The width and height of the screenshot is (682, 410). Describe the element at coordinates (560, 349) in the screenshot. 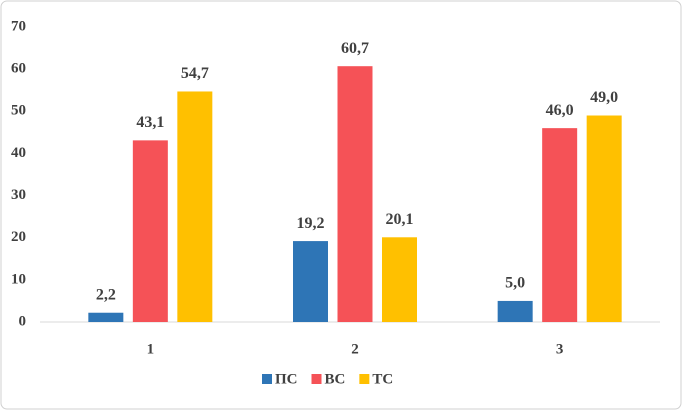

I see `x-tick-label: 3` at that location.